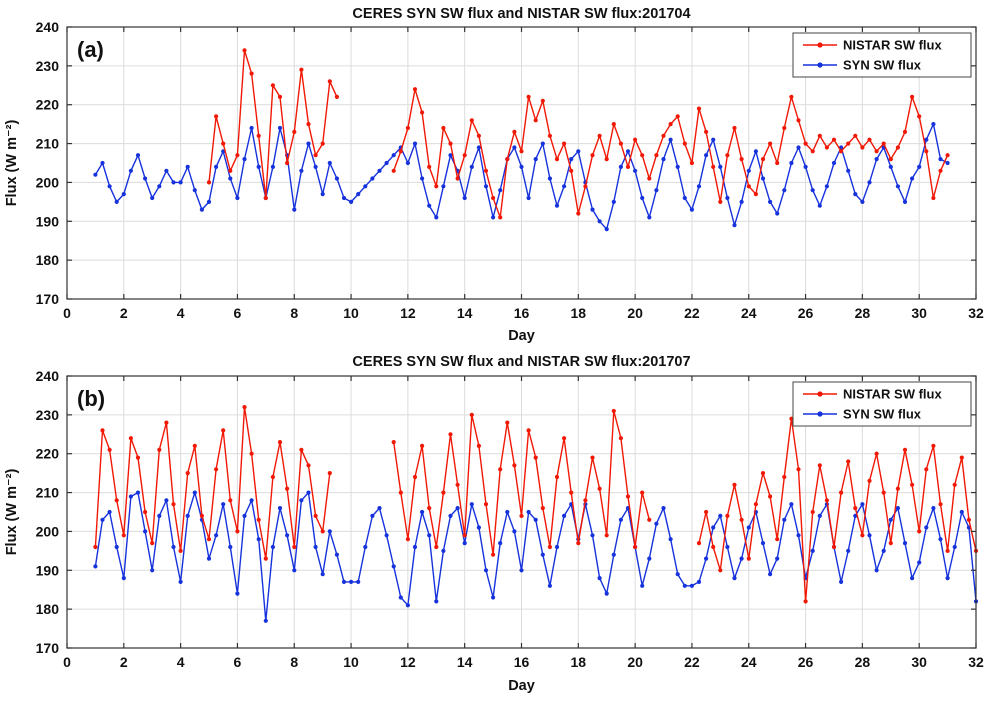  Describe the element at coordinates (976, 313) in the screenshot. I see `x-tick-label: 32` at that location.